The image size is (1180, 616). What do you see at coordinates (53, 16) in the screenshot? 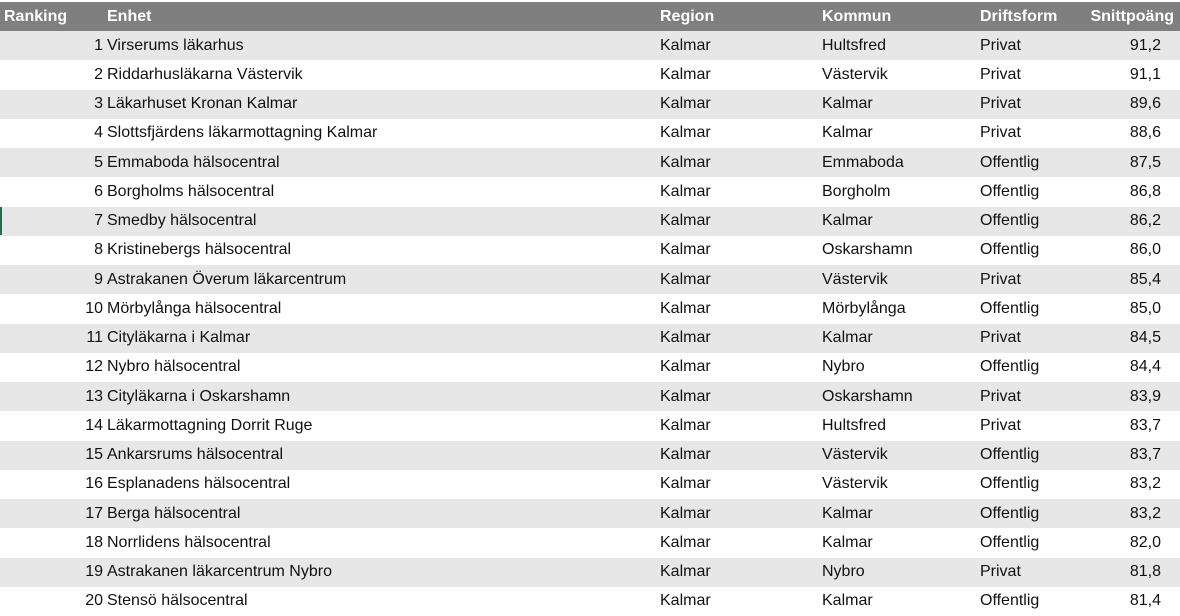
I see `header-ranking: Ranking` at bounding box center [53, 16].